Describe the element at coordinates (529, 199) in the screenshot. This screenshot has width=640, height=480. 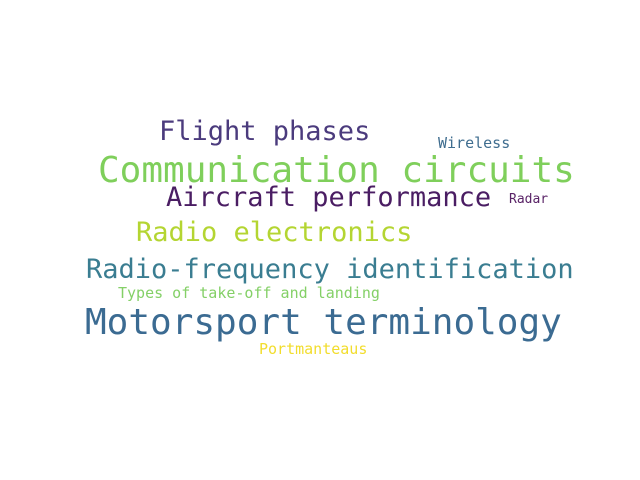
I see `word-radar: Radar` at that location.